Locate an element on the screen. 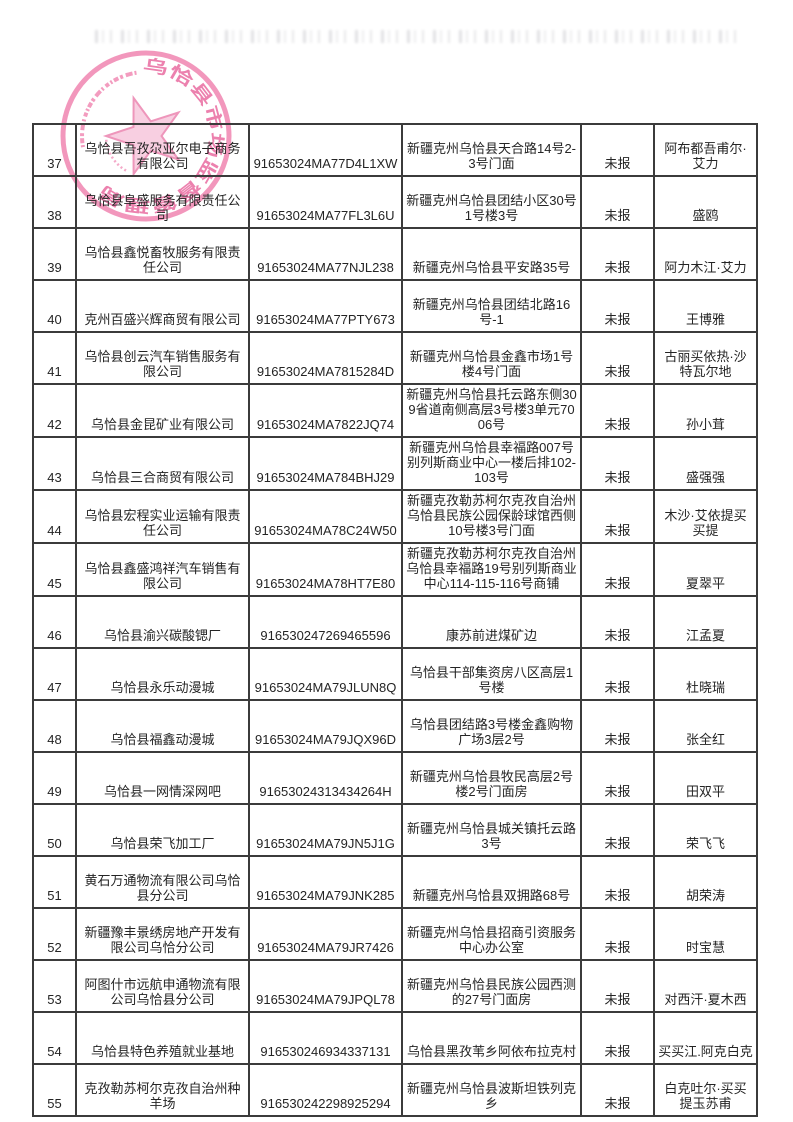 This screenshot has width=793, height=1122. company-address: 新疆克州乌恰县托云路东侧309省道南侧高层3号楼3单元7006号 is located at coordinates (491, 410).